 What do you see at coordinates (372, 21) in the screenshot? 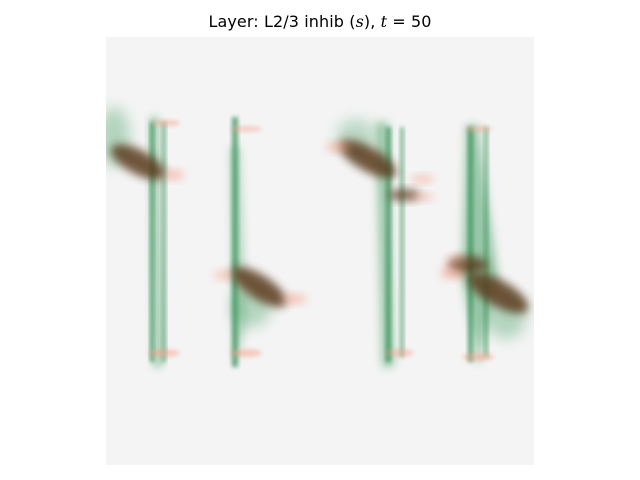
I see `title-mid: ),` at bounding box center [372, 21].